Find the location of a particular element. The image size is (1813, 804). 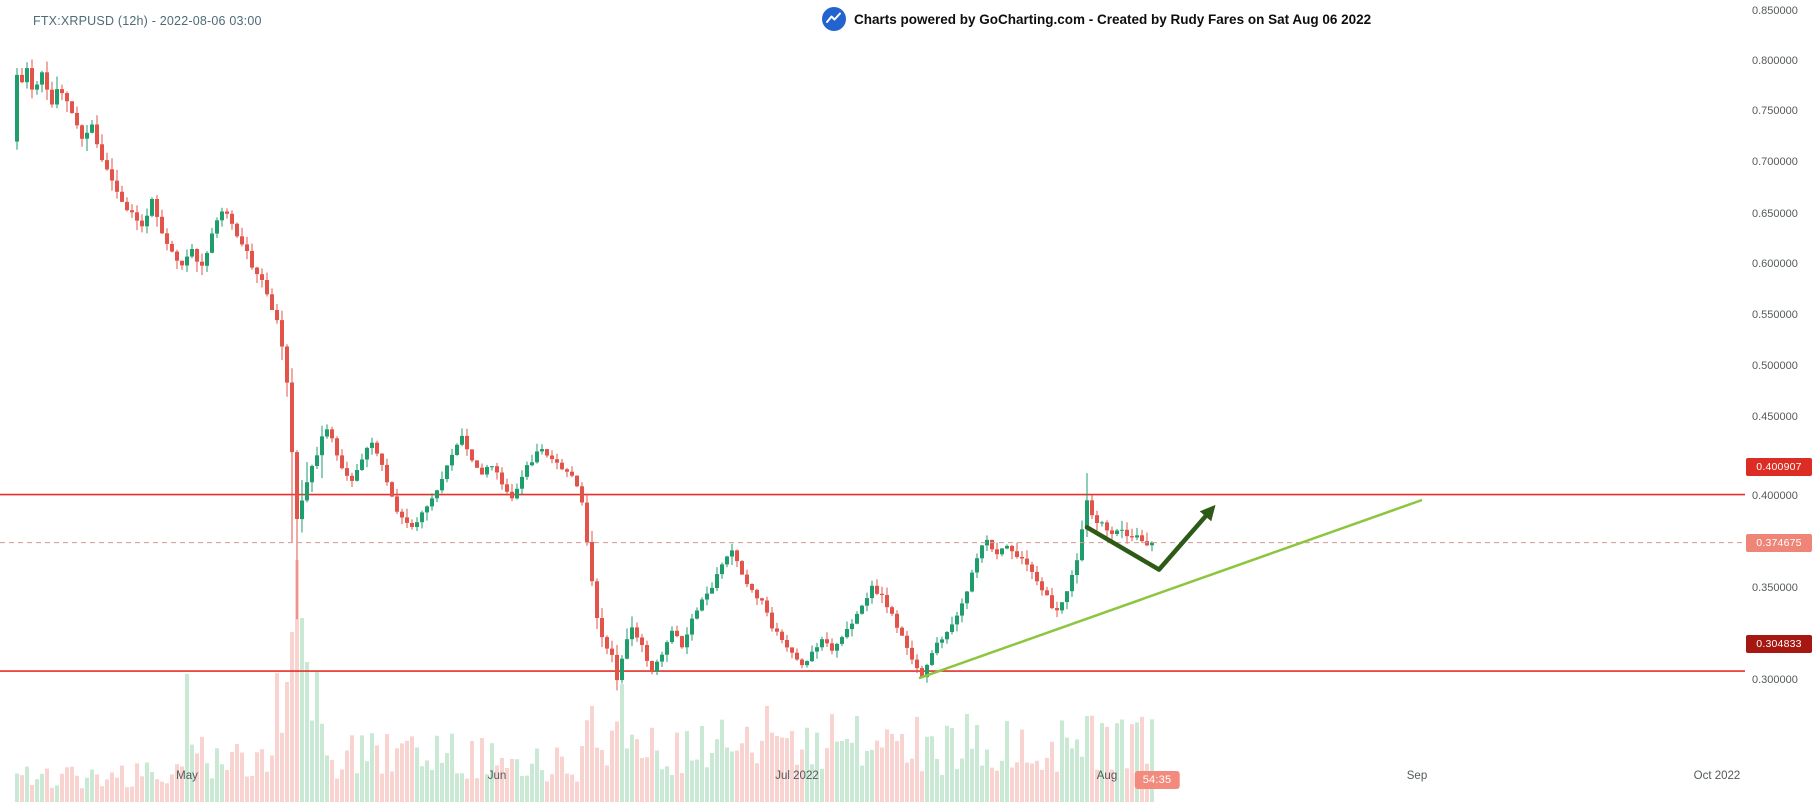

resistance-price-badge: 0.400907 is located at coordinates (1779, 467).